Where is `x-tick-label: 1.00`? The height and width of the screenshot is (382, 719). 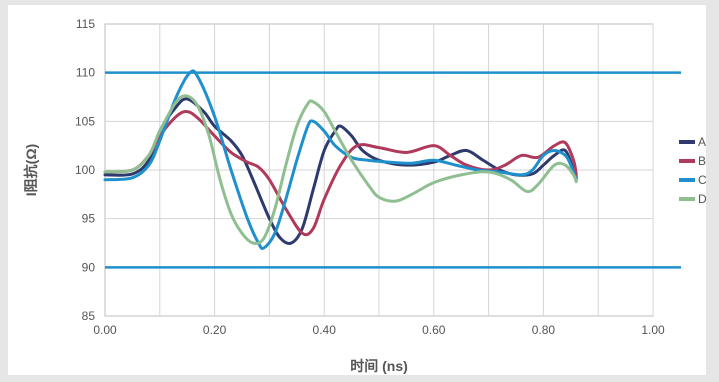 x-tick-label: 1.00 is located at coordinates (653, 330).